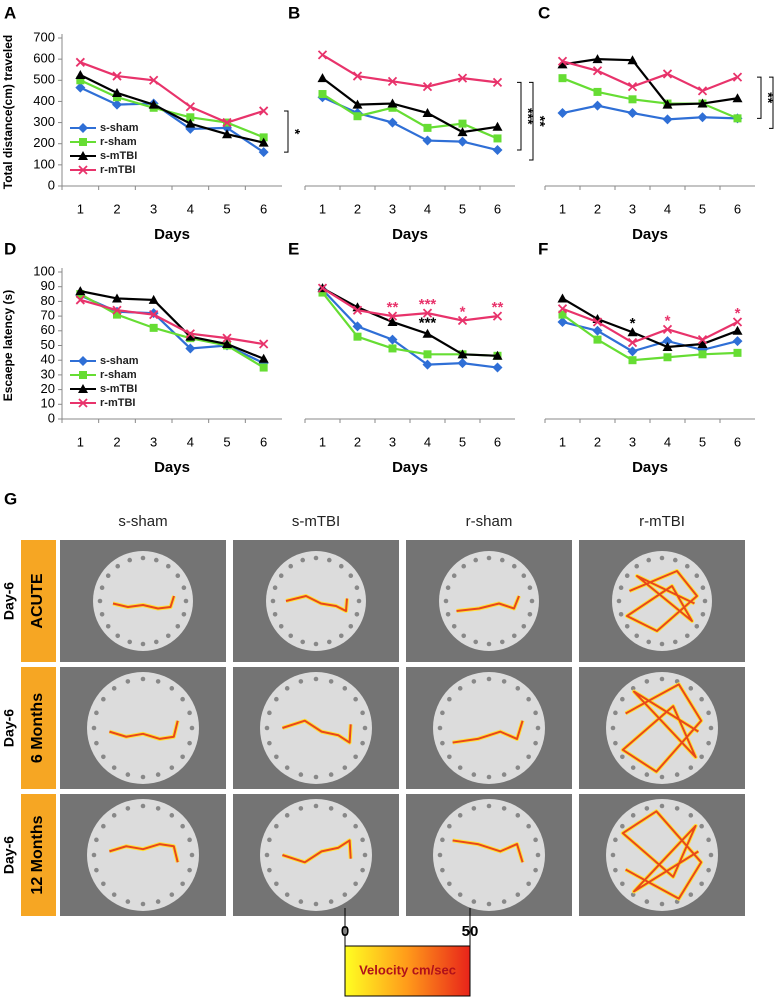 The width and height of the screenshot is (777, 1007). I want to click on x-tick-label: 5, so click(462, 441).